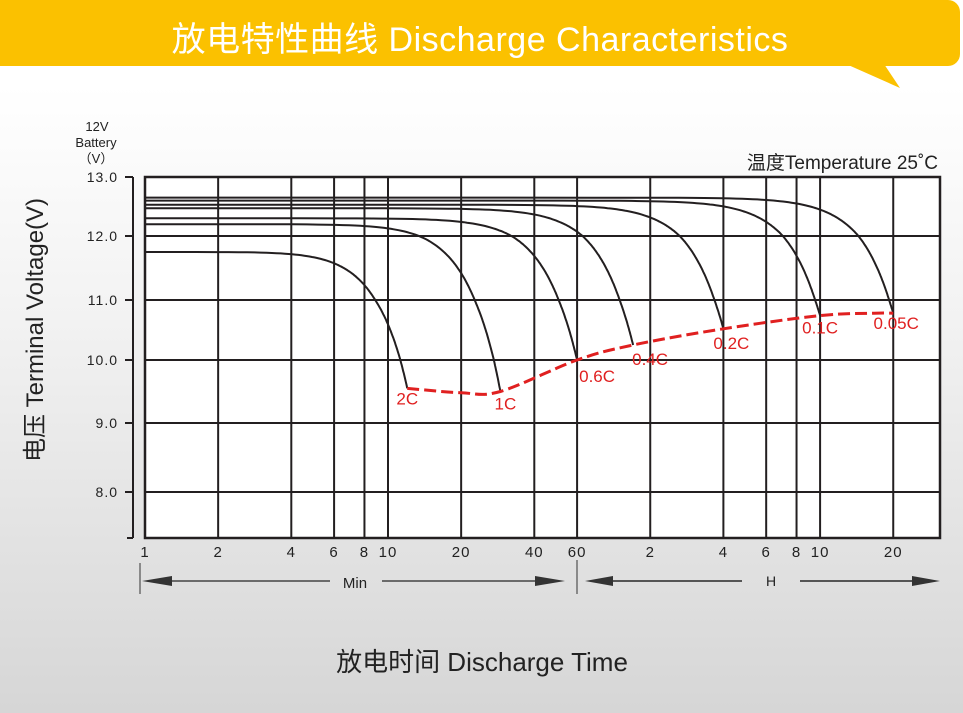  I want to click on discharge-curve-2C, so click(277, 320).